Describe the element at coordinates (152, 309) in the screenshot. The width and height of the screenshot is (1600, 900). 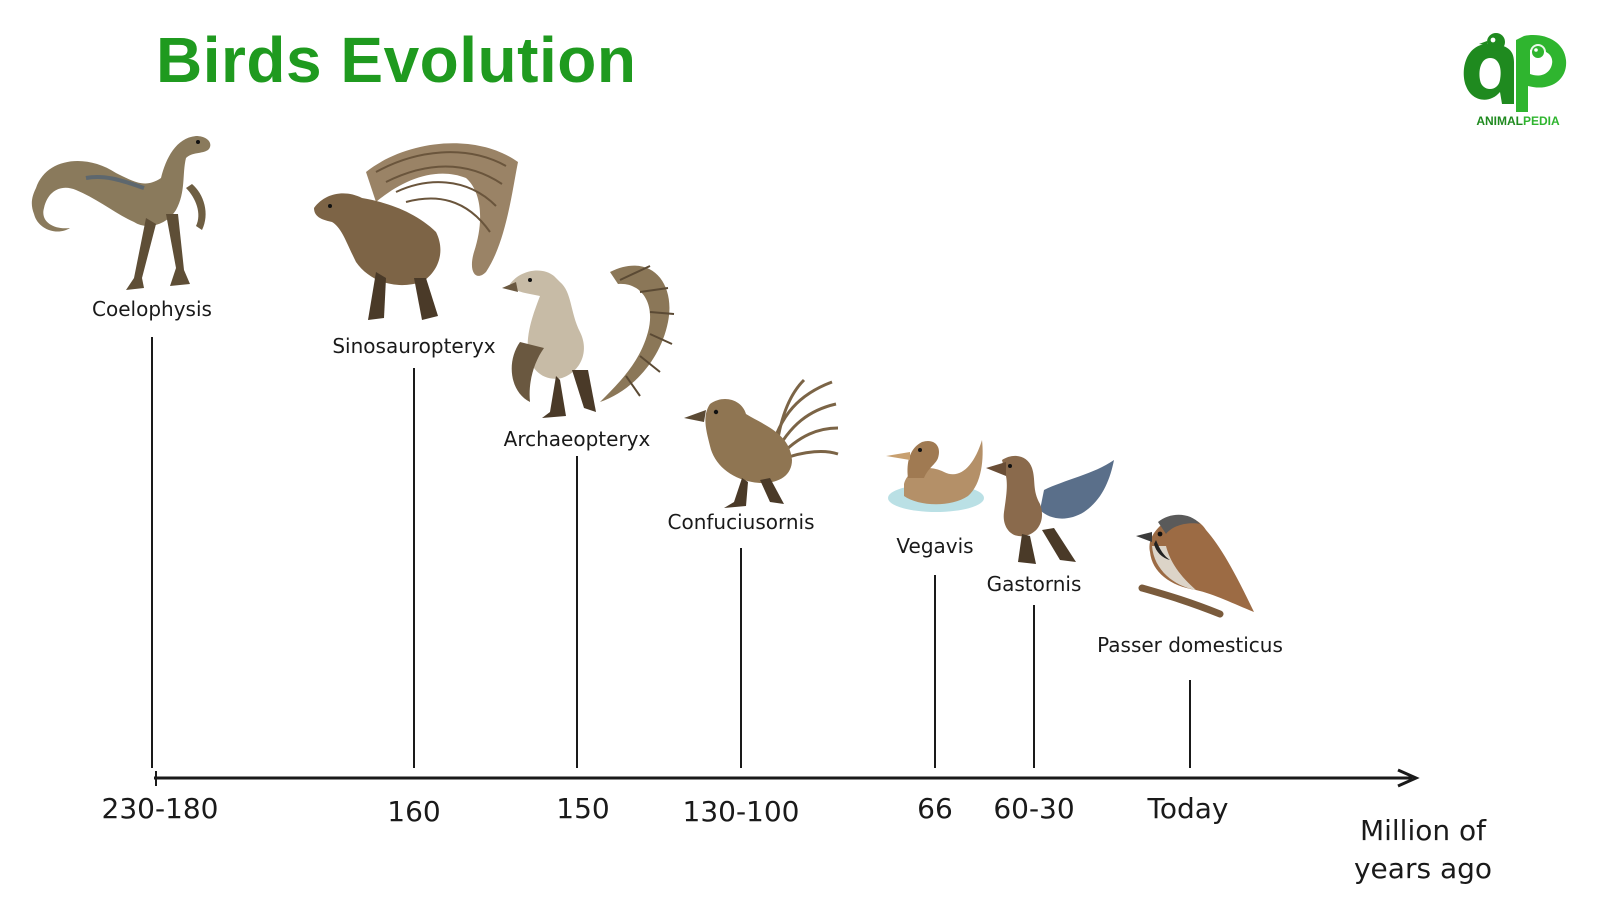
I see `species-label: Coelophysis` at that location.